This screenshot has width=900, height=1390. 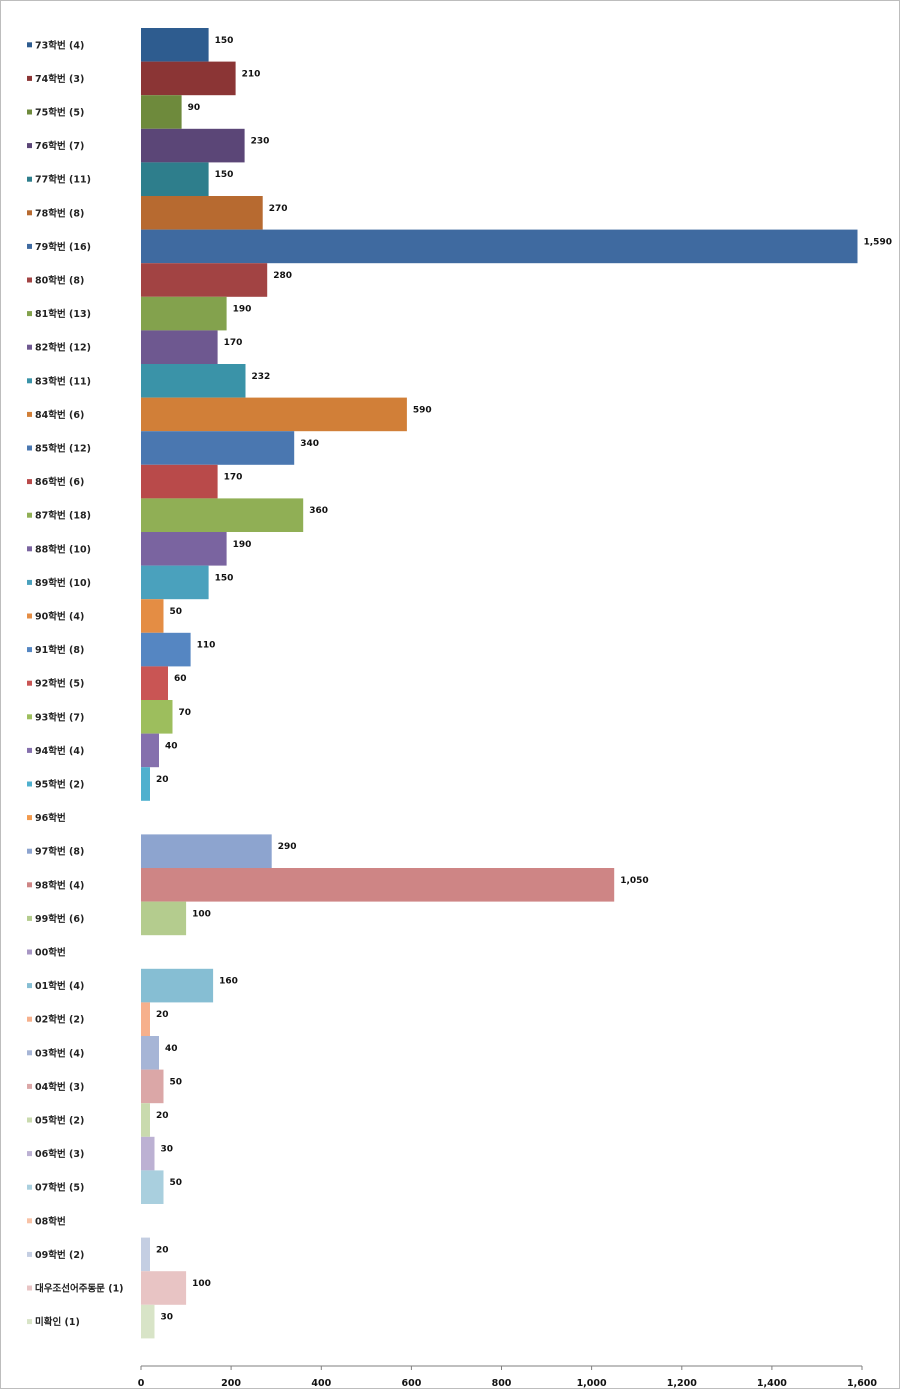 I want to click on legend-label: 07학번 (5), so click(x=59, y=1188).